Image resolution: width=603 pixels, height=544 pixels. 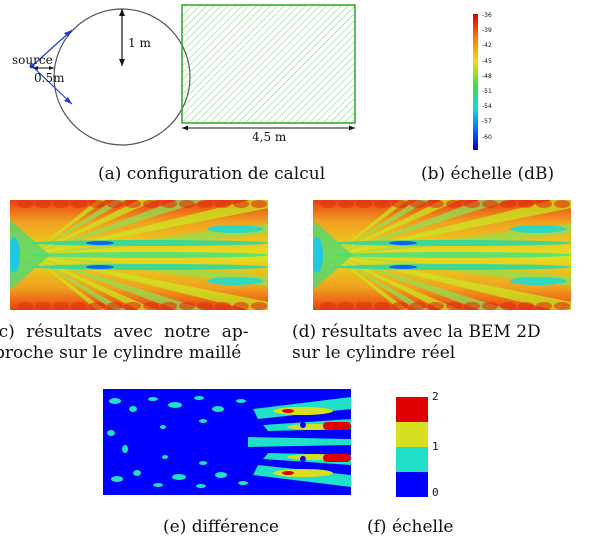 What do you see at coordinates (487, 31) in the screenshot?
I see `db-tick-label: -39` at bounding box center [487, 31].